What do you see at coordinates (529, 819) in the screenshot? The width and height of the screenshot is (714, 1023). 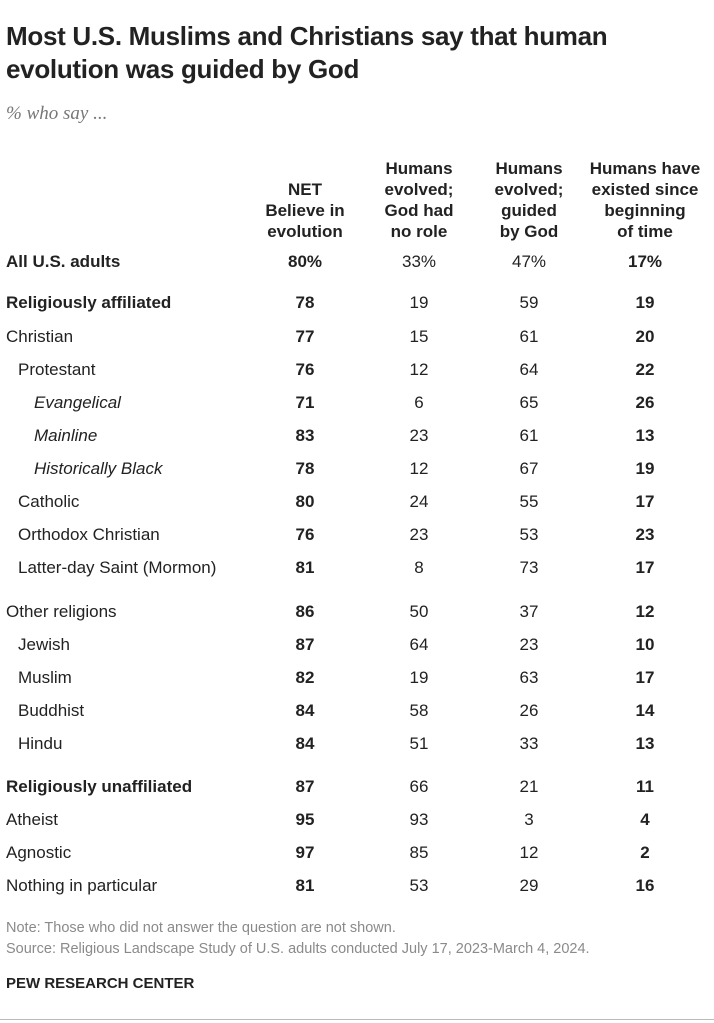 I see `table-cell: 3` at bounding box center [529, 819].